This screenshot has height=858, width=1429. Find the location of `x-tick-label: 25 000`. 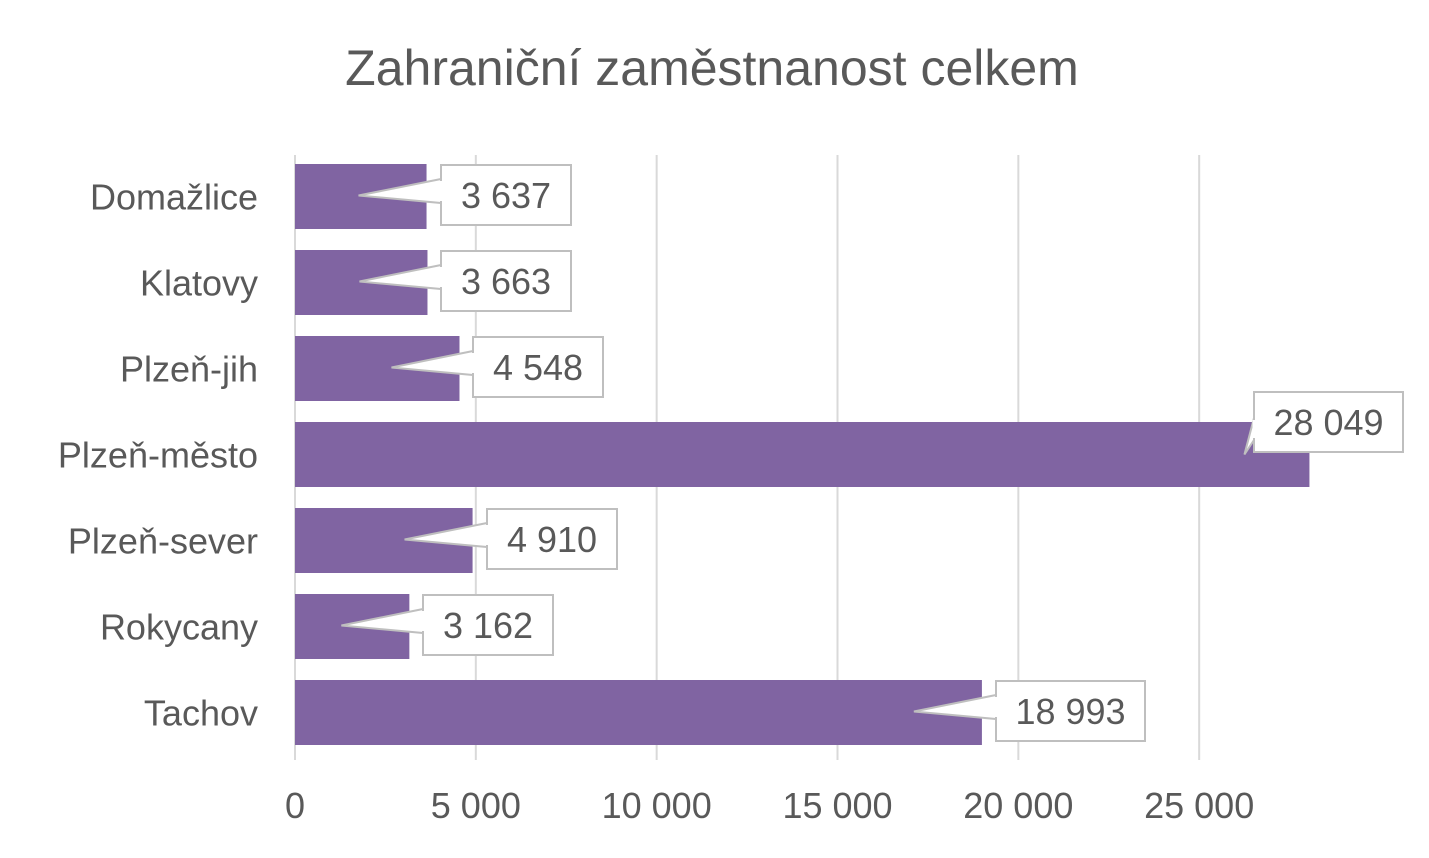

x-tick-label: 25 000 is located at coordinates (1199, 805).